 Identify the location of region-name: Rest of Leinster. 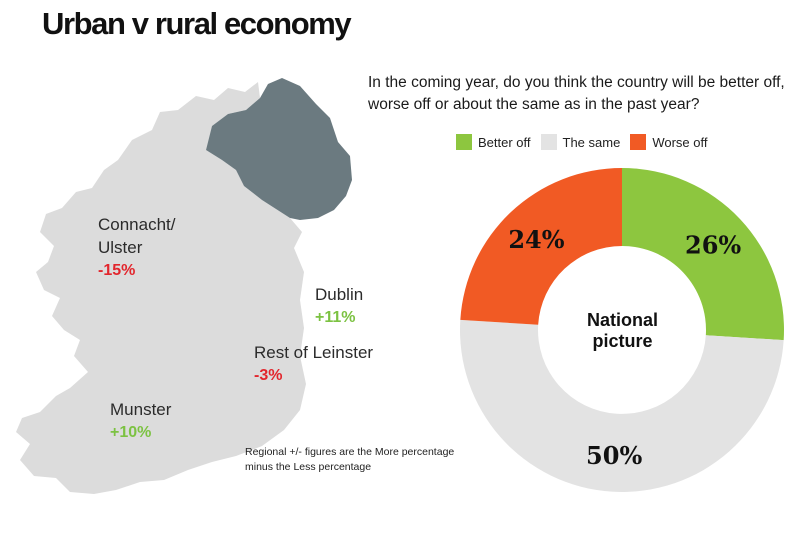
(314, 352).